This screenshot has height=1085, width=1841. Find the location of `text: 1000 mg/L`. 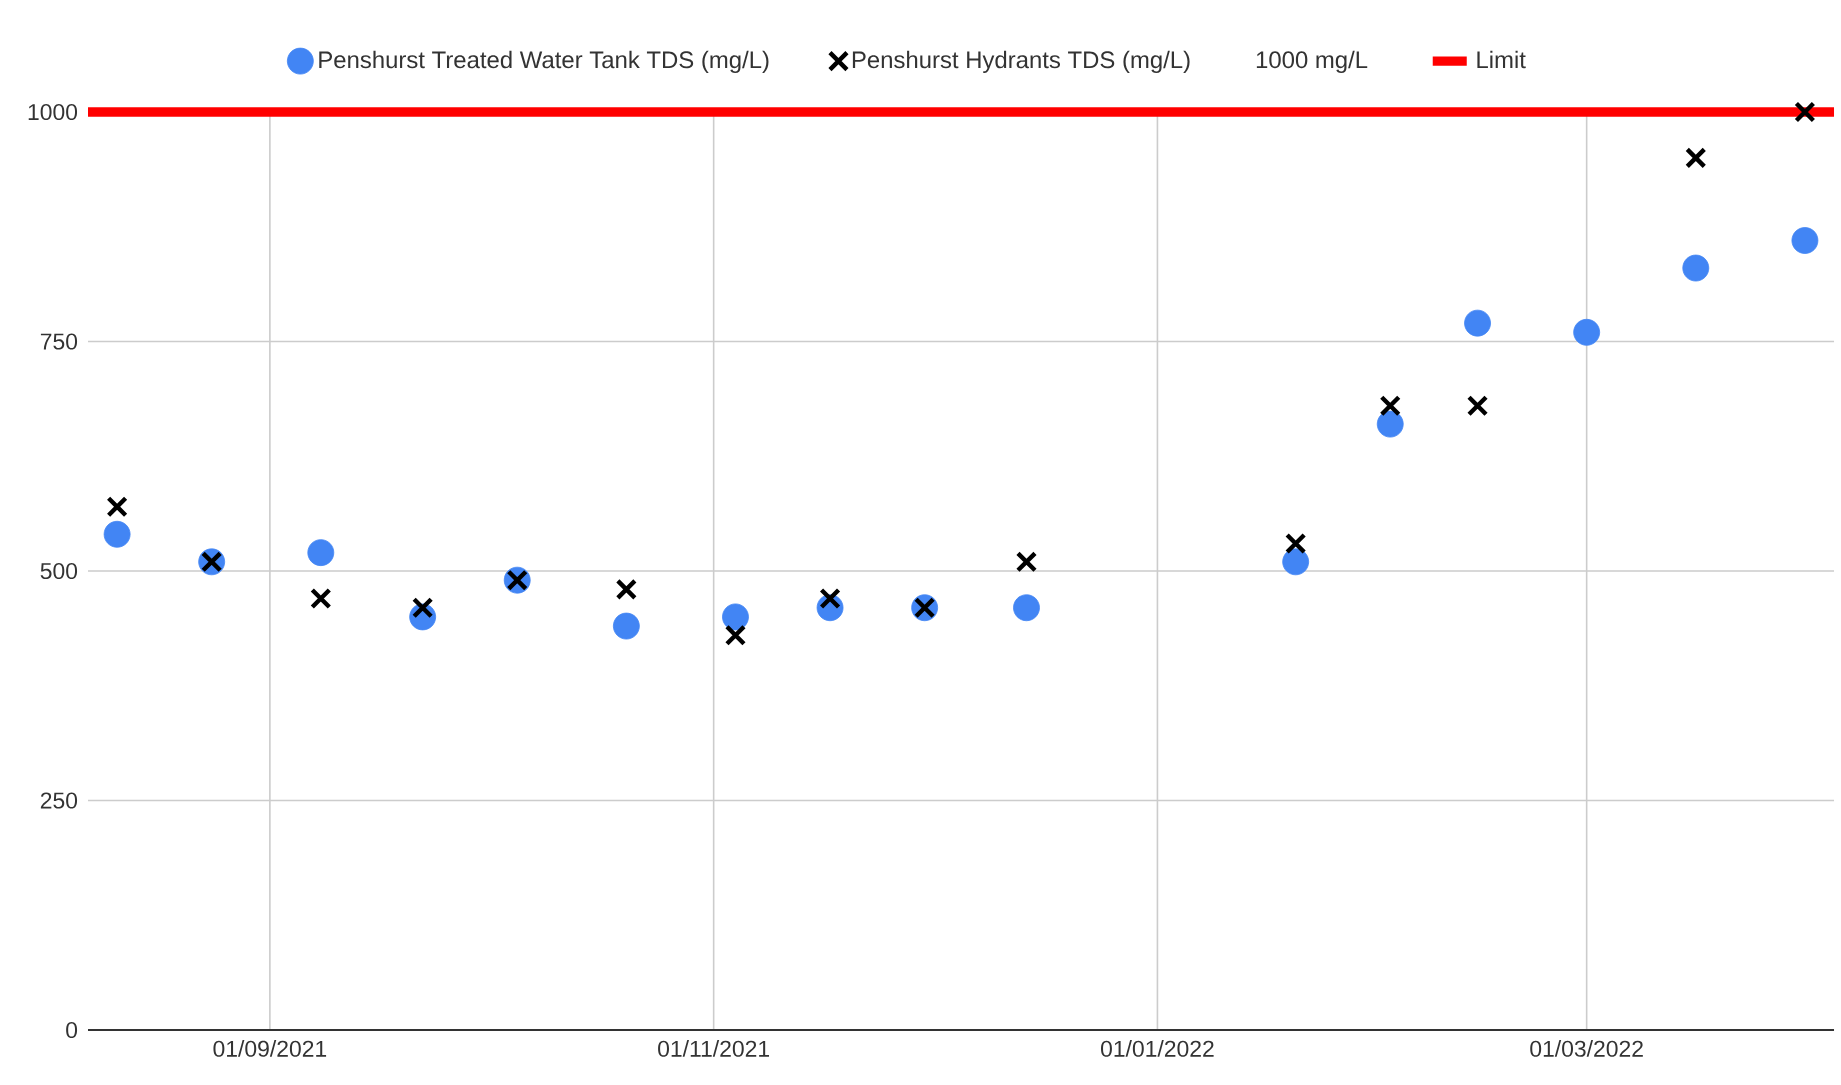

text: 1000 mg/L is located at coordinates (1312, 62).